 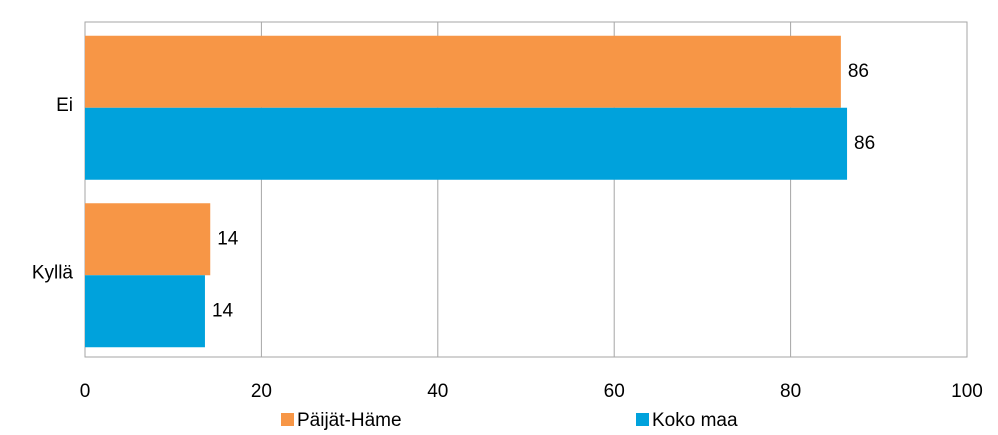 I want to click on legend-label: Päijät-Häme, so click(x=349, y=420).